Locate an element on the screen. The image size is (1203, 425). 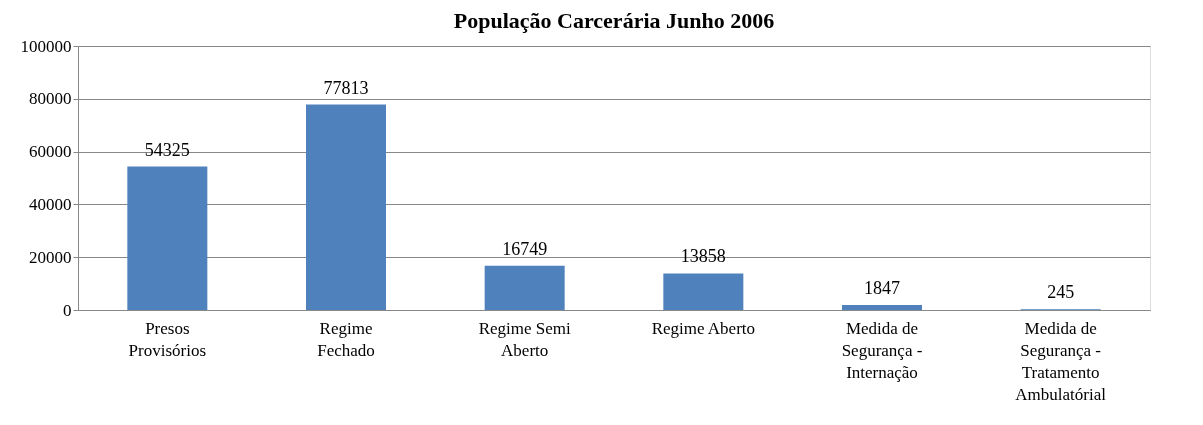
data-label: 245 is located at coordinates (1061, 292).